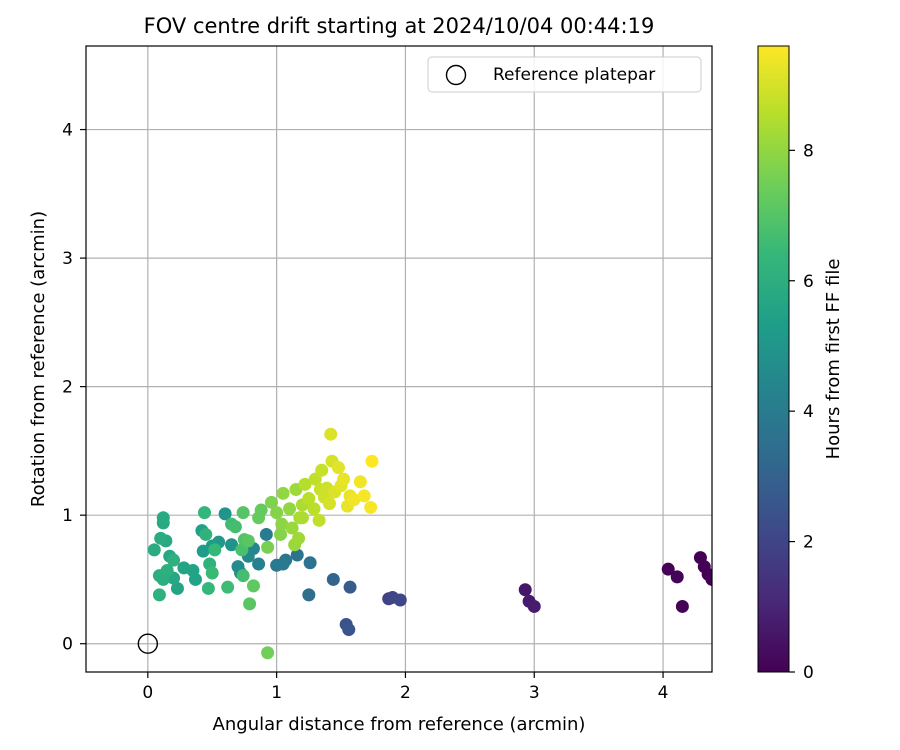 The width and height of the screenshot is (900, 750). I want to click on colorbar-tick-label: 0, so click(808, 673).